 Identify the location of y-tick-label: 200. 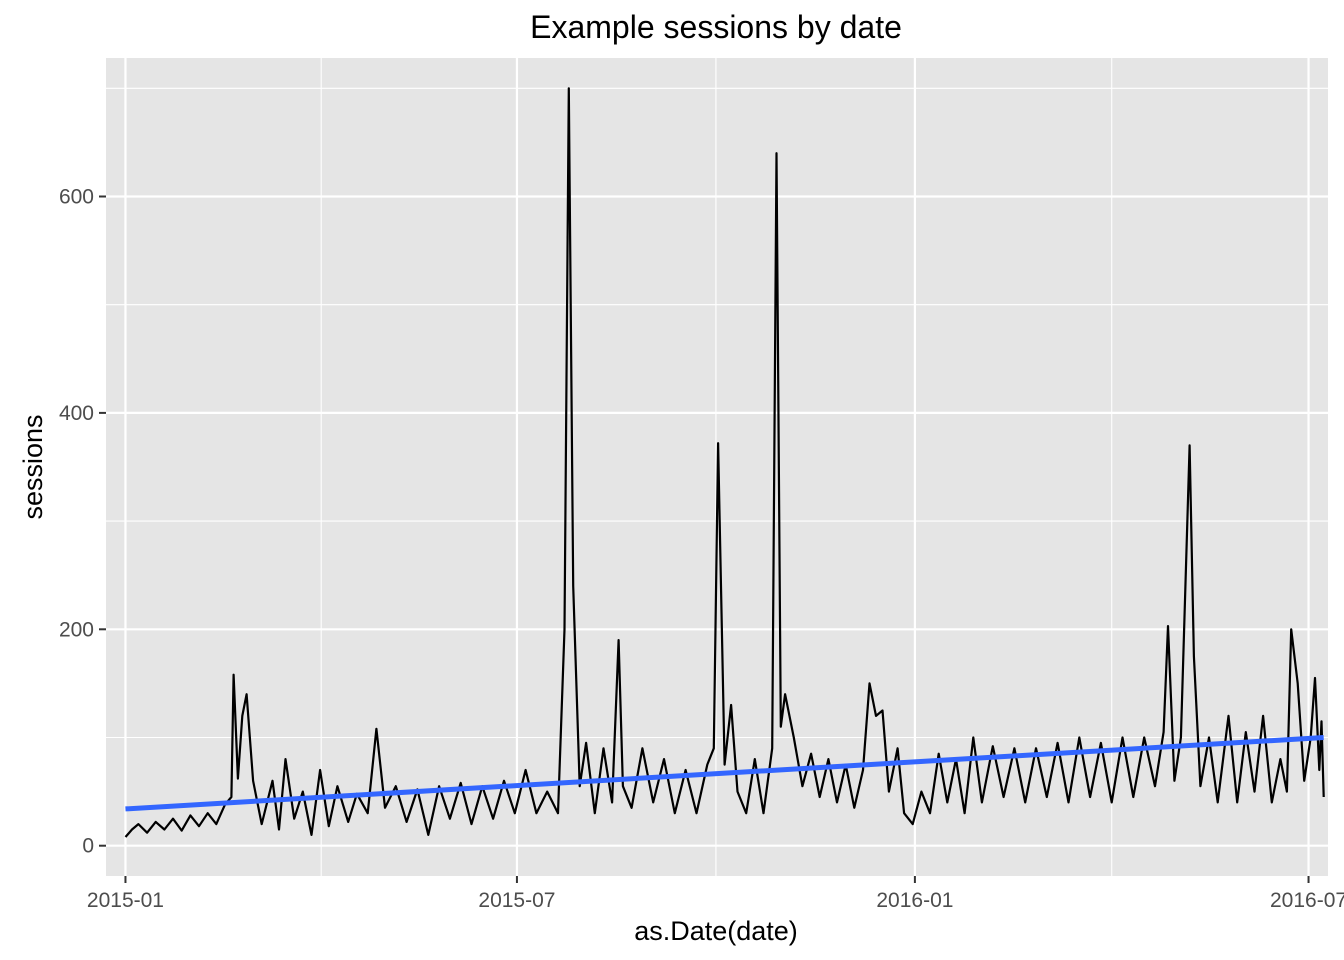
(76, 629).